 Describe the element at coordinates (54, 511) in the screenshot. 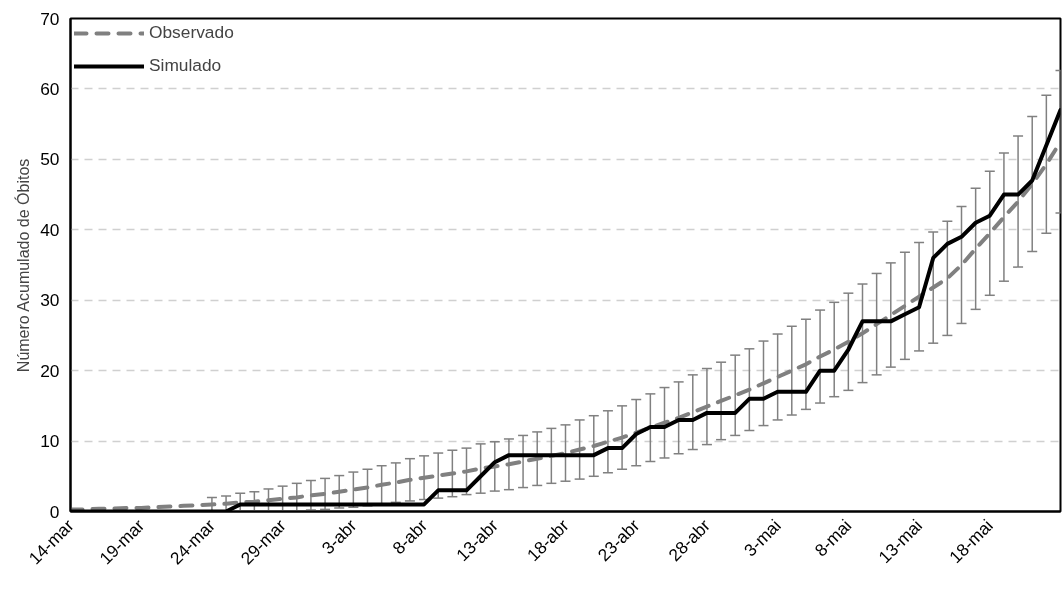

I see `y-tick-label: 0` at that location.